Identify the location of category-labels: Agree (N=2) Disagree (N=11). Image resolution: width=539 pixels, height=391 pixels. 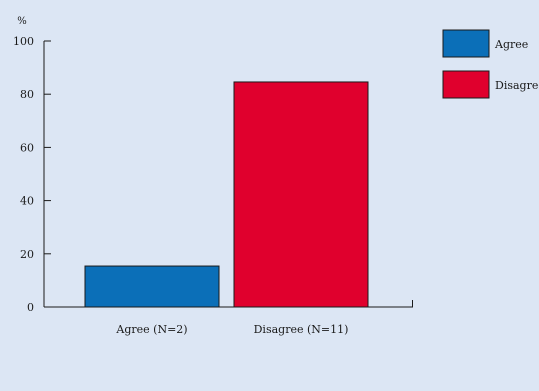
(231, 329).